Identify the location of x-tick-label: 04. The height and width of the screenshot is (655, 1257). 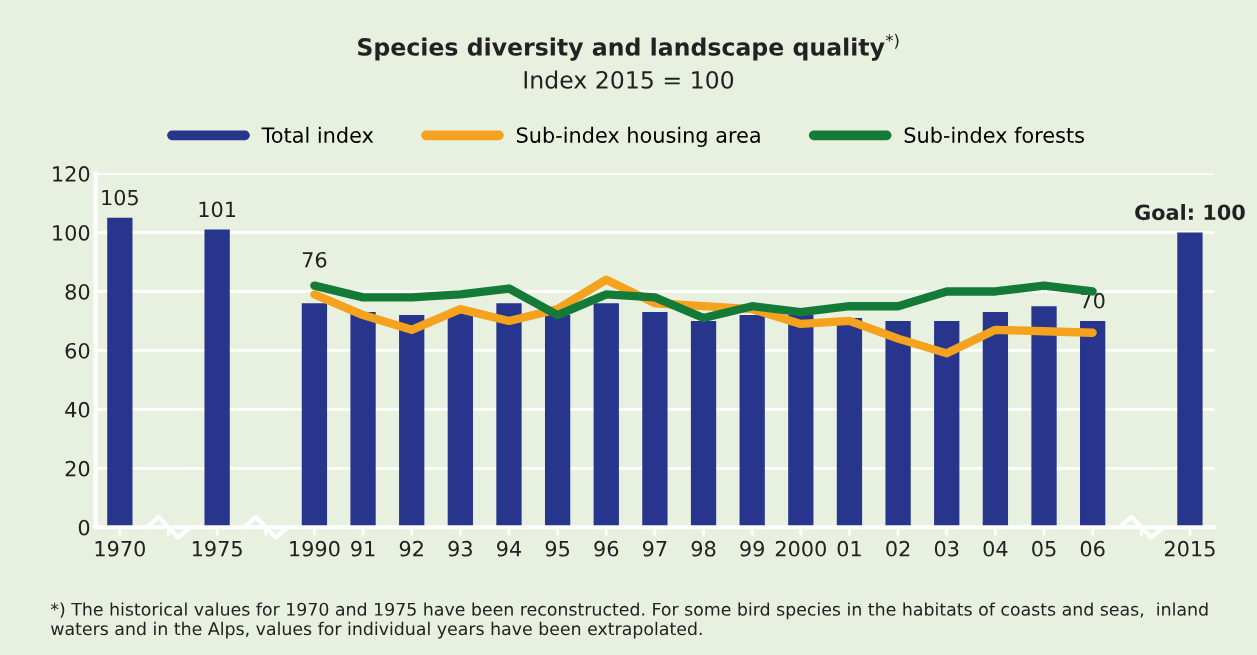
(995, 548).